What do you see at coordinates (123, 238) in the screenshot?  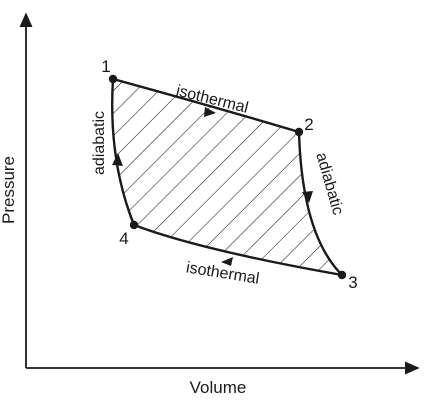 I see `state-label-4: 4` at bounding box center [123, 238].